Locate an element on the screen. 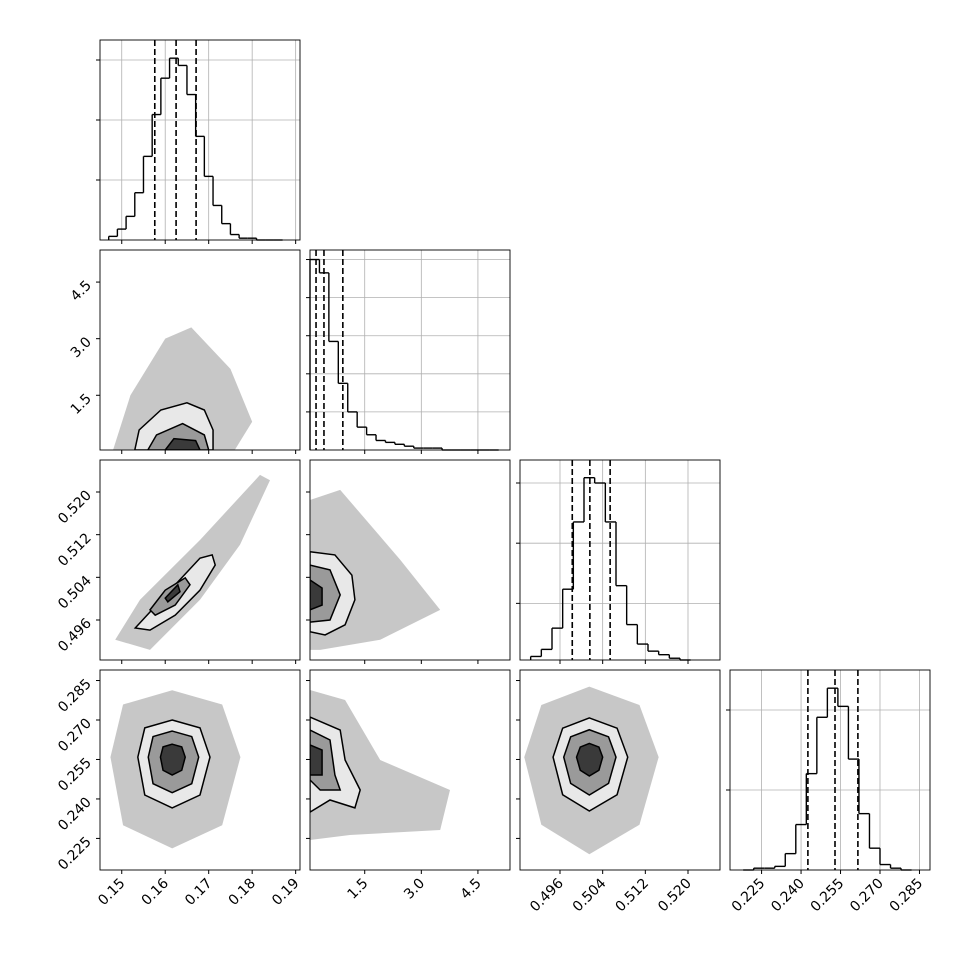 The width and height of the screenshot is (970, 970). y-tick-label: 0.255 is located at coordinates (75, 775).